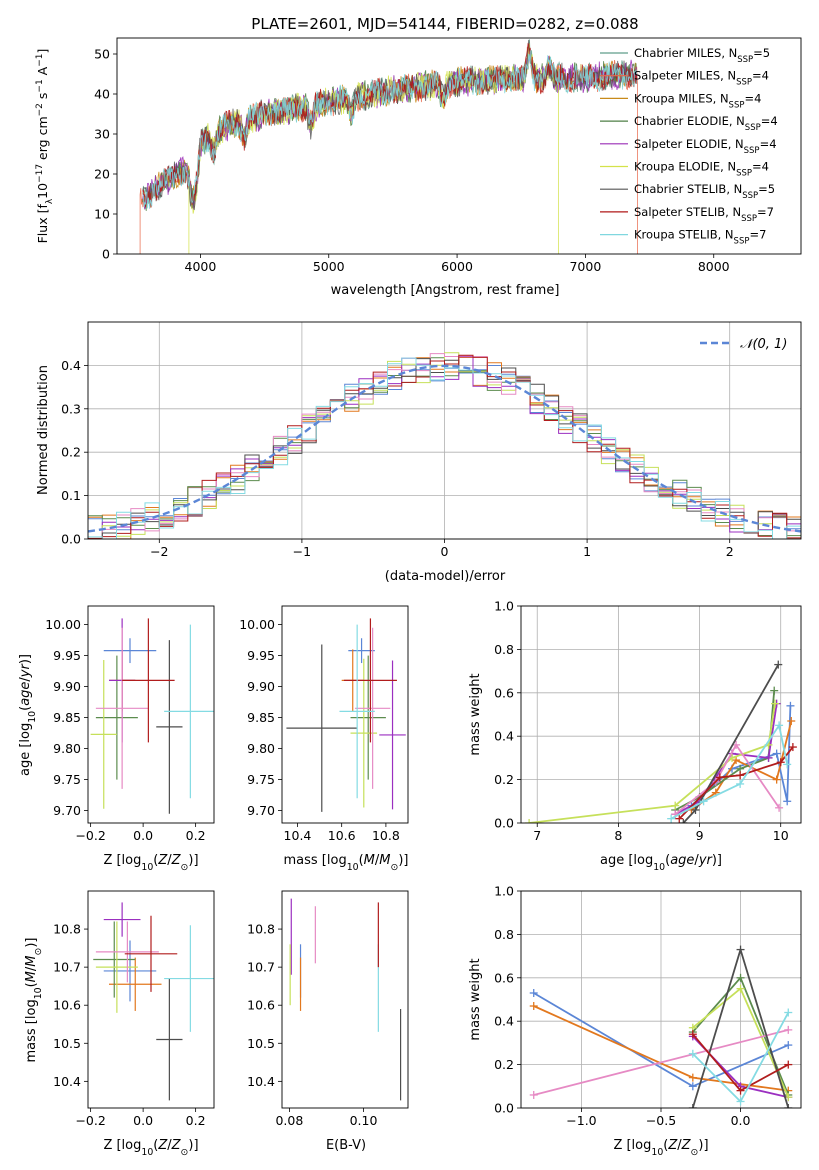 The image size is (819, 1170). What do you see at coordinates (201, 266) in the screenshot?
I see `x-tick-label: 4000` at bounding box center [201, 266].